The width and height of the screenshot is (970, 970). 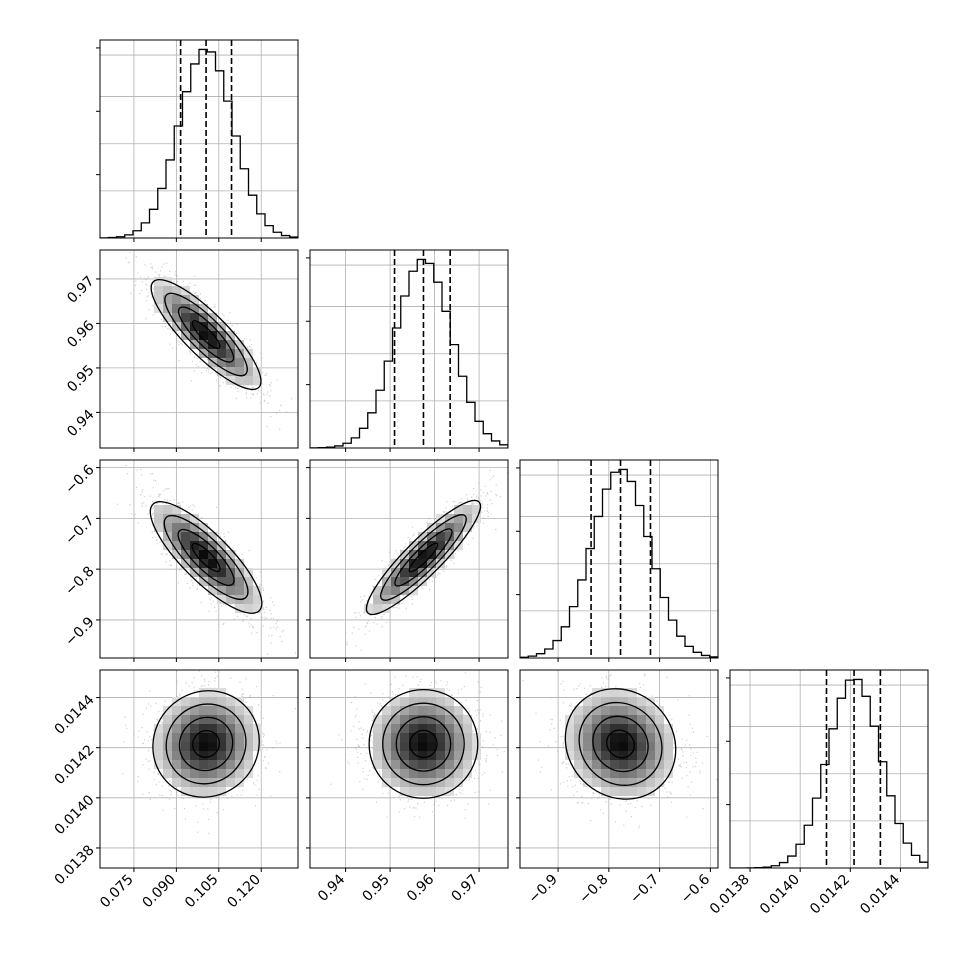 I want to click on scatter-panel-3-2: −0.9 −0.8 −0.7 −0.6, so click(x=617, y=788).